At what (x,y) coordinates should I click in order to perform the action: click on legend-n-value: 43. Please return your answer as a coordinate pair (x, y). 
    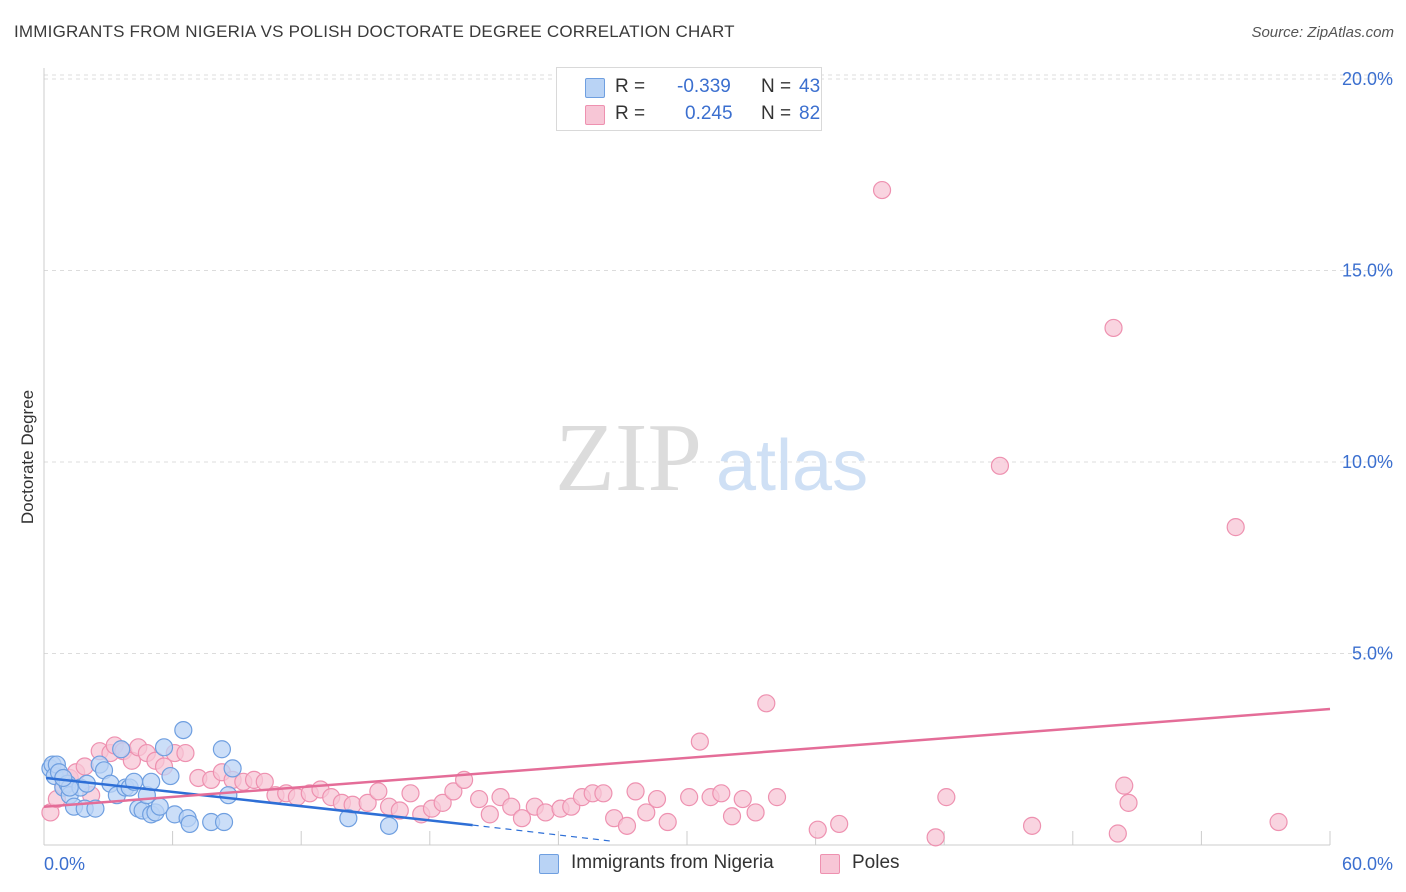
    Looking at the image, I should click on (810, 86).